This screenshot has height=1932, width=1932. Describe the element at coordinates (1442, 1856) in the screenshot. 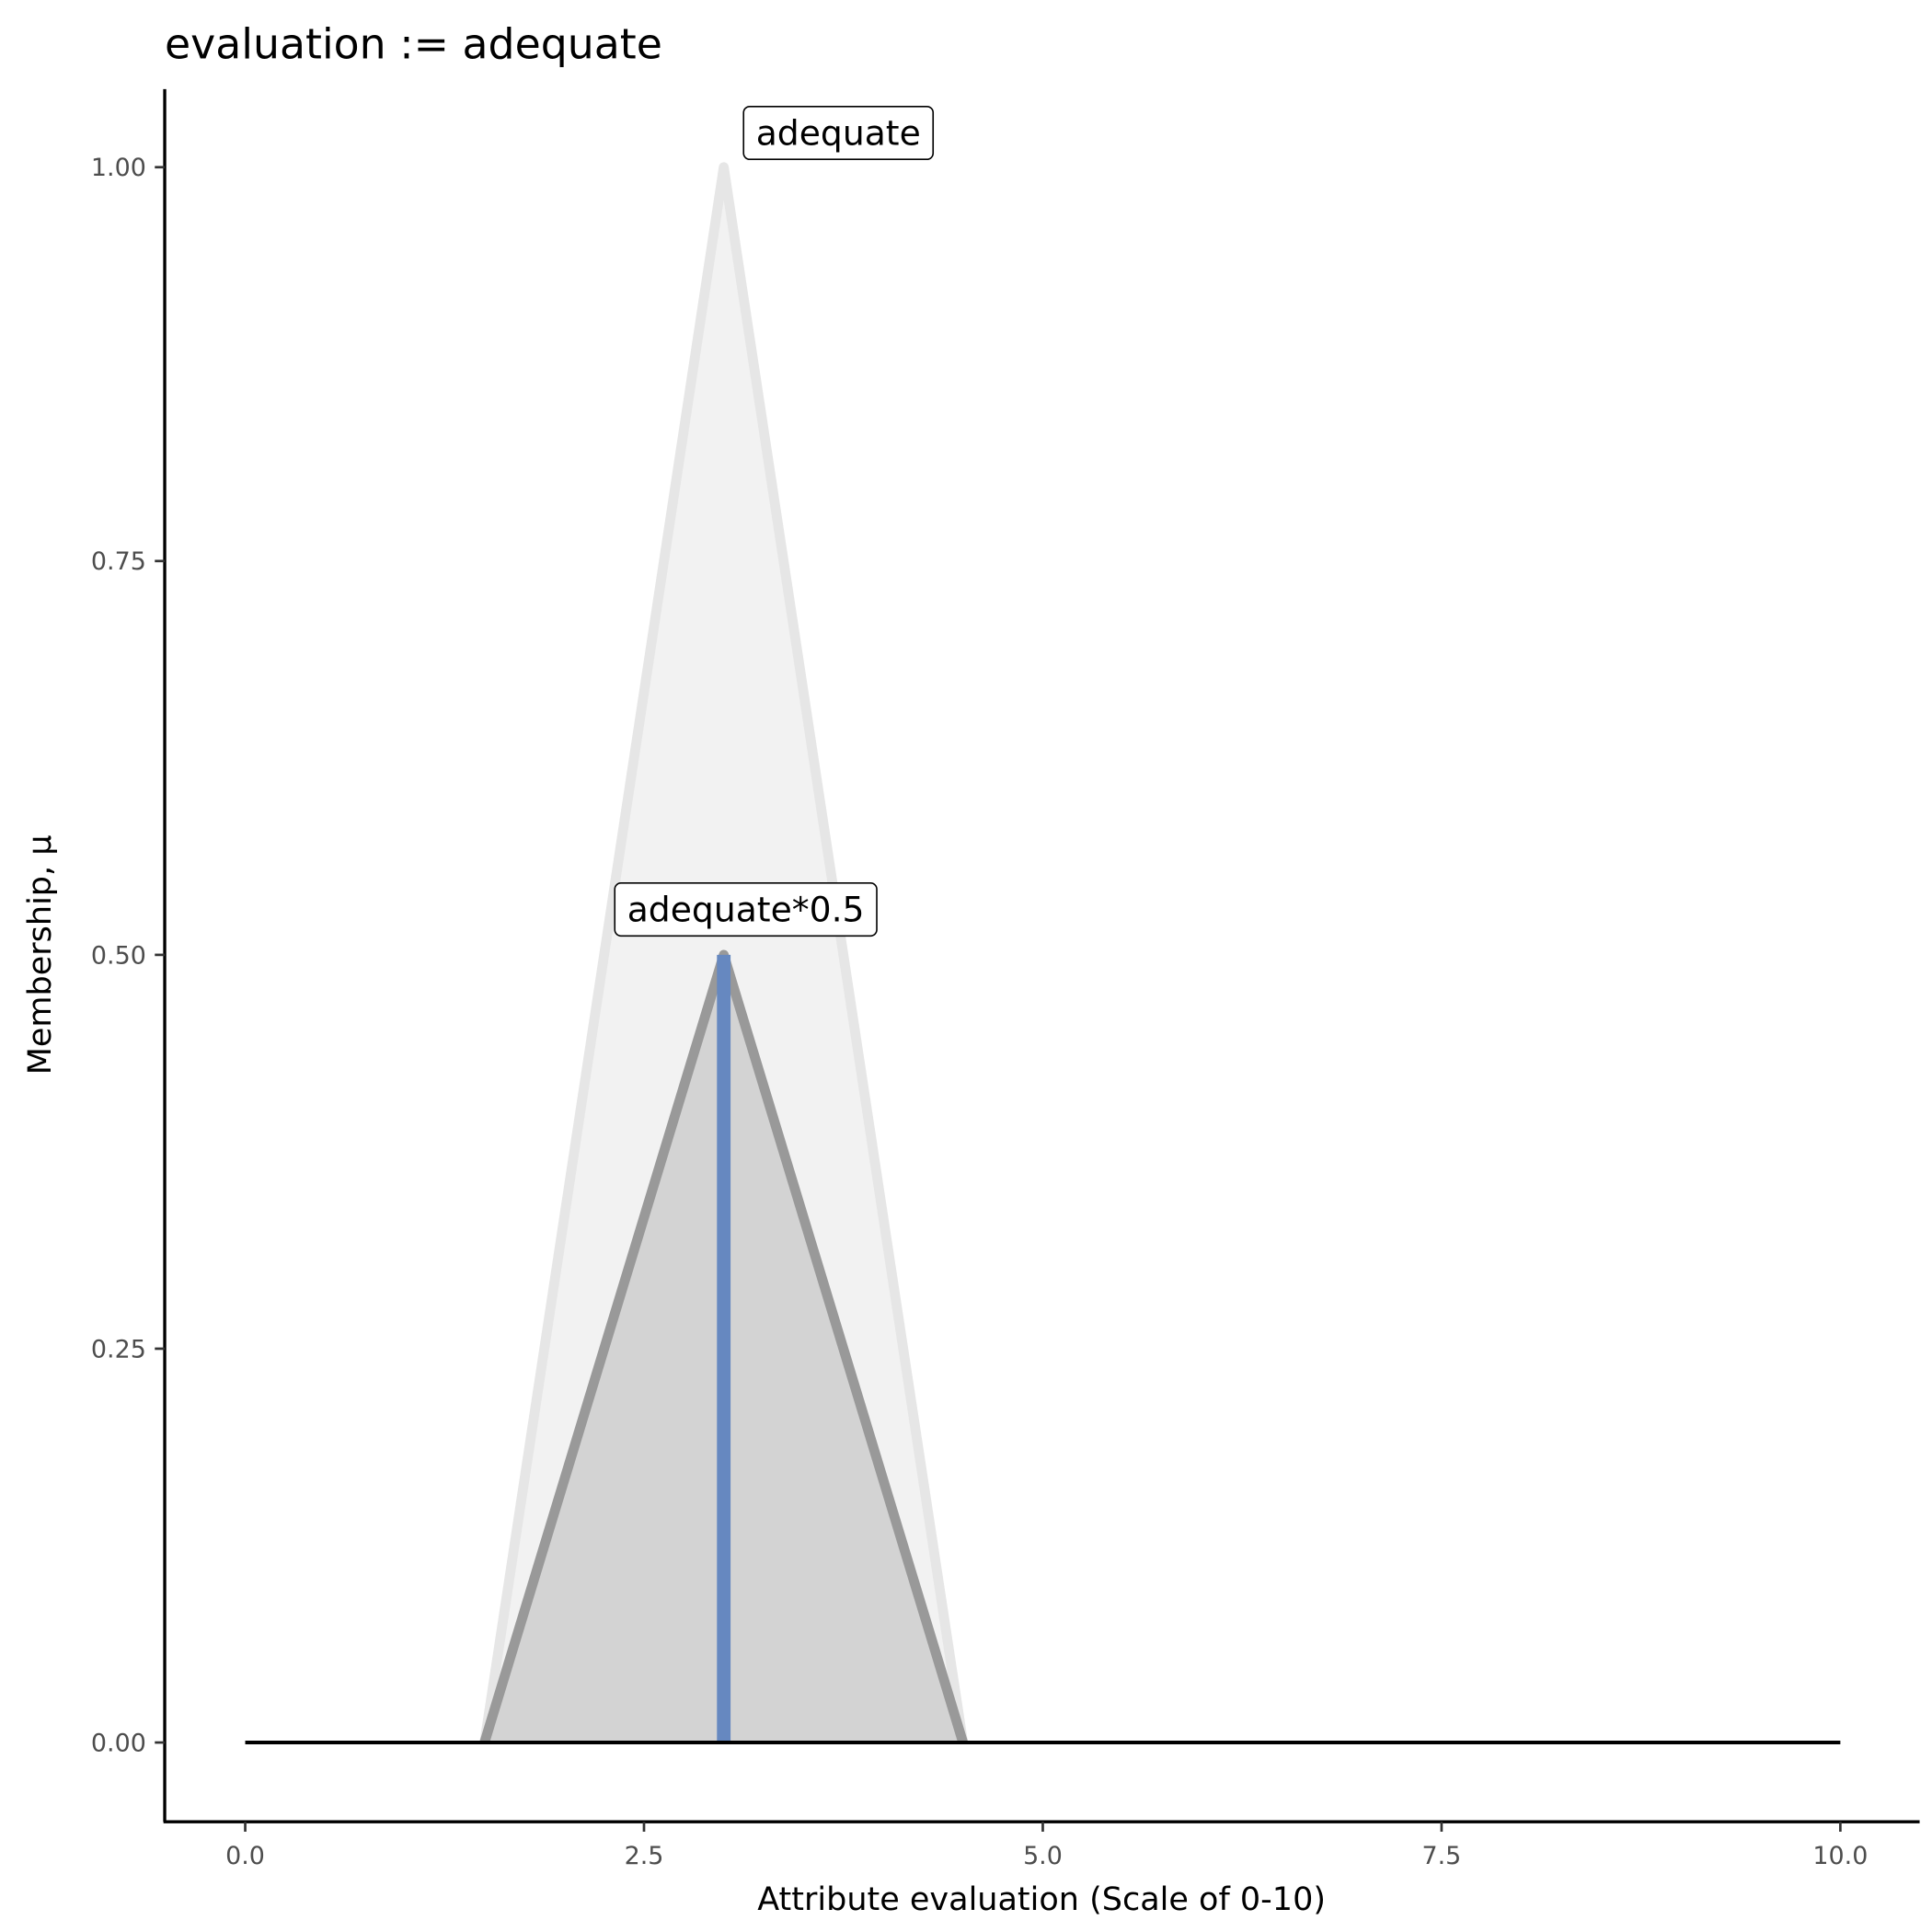

I see `x-tick-label: 7.5` at that location.